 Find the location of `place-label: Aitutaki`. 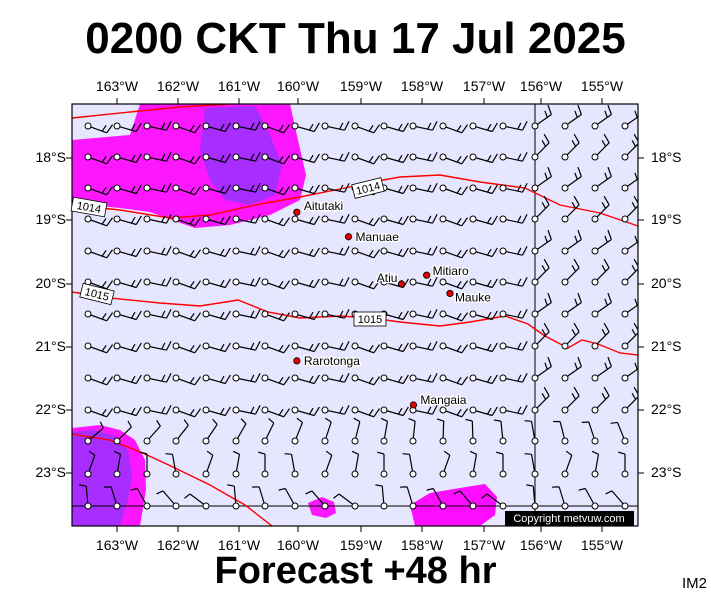

place-label: Aitutaki is located at coordinates (323, 206).